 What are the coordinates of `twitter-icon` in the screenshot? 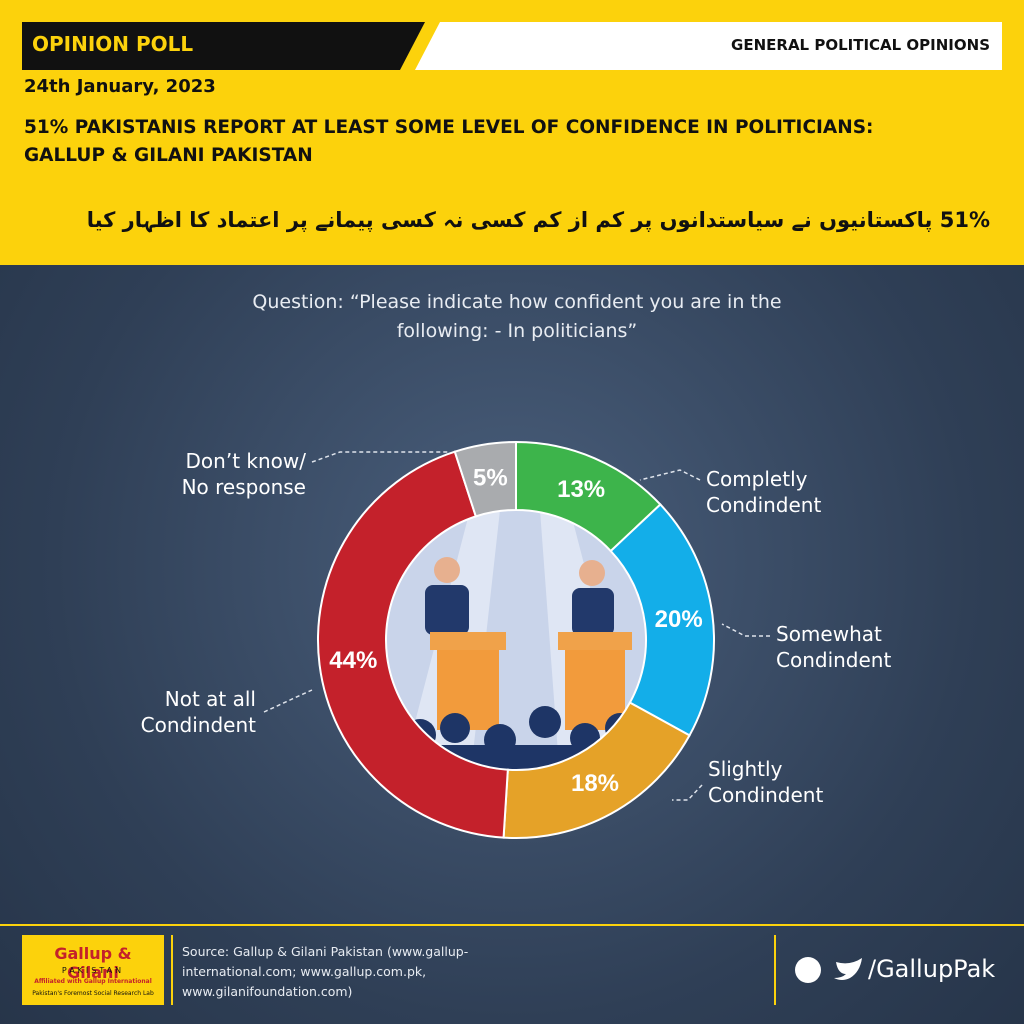 It's located at (848, 969).